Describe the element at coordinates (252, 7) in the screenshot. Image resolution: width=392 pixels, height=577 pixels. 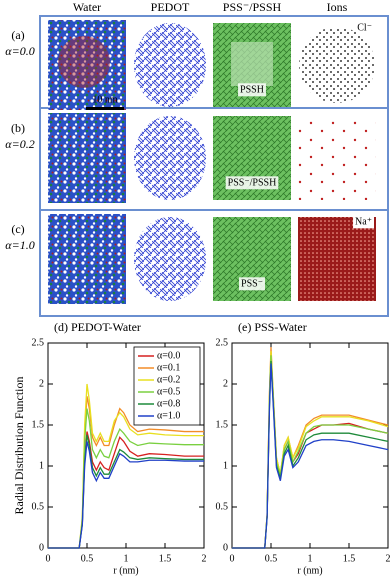
I see `column-header: PSS⁻/PSSH` at that location.